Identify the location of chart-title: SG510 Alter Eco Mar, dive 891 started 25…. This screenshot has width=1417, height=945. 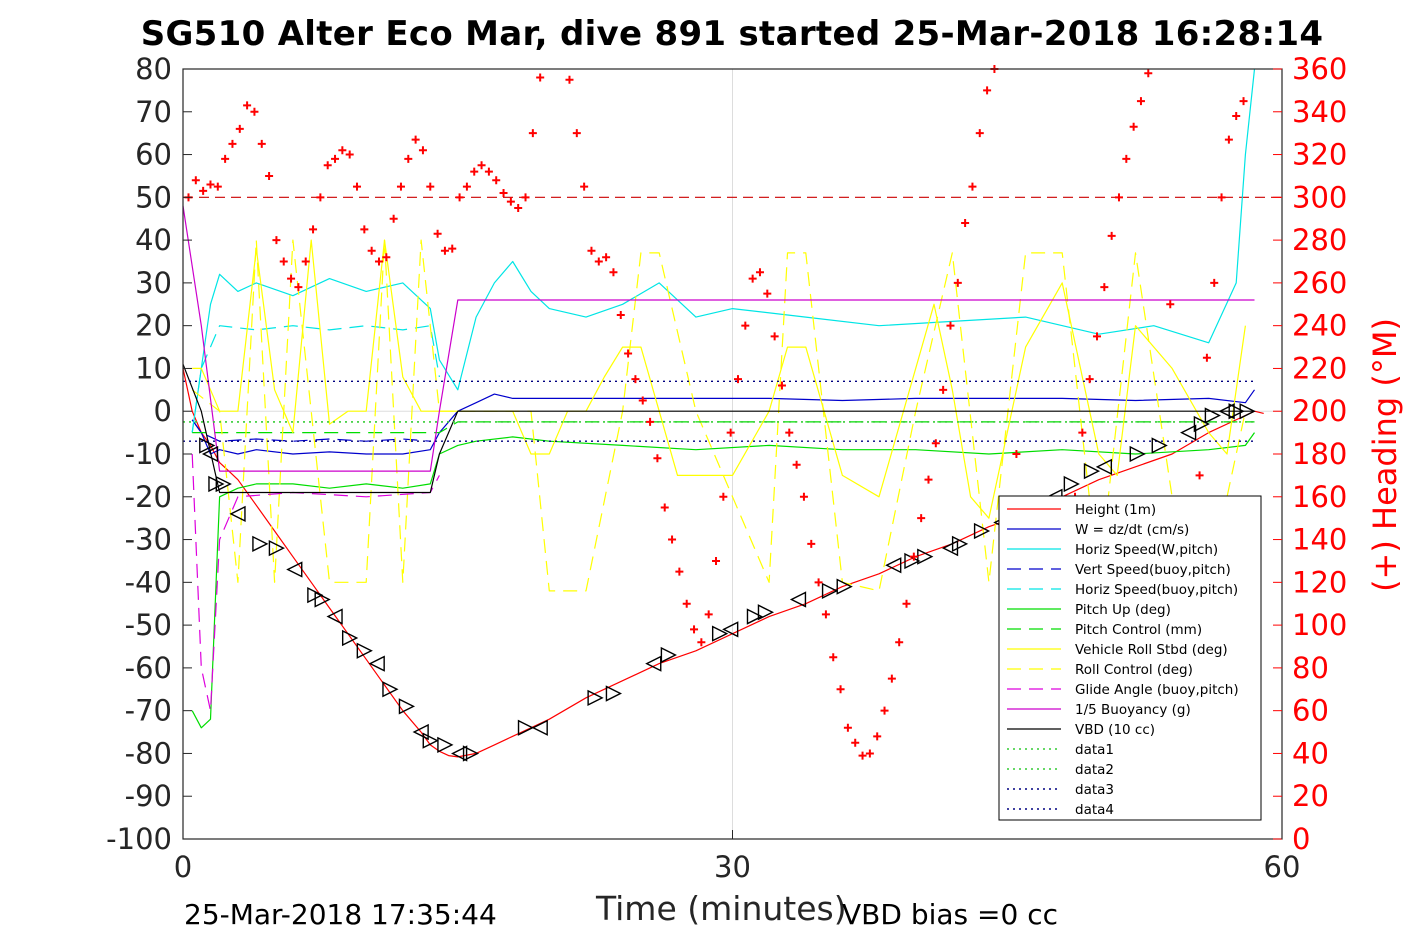
(732, 34).